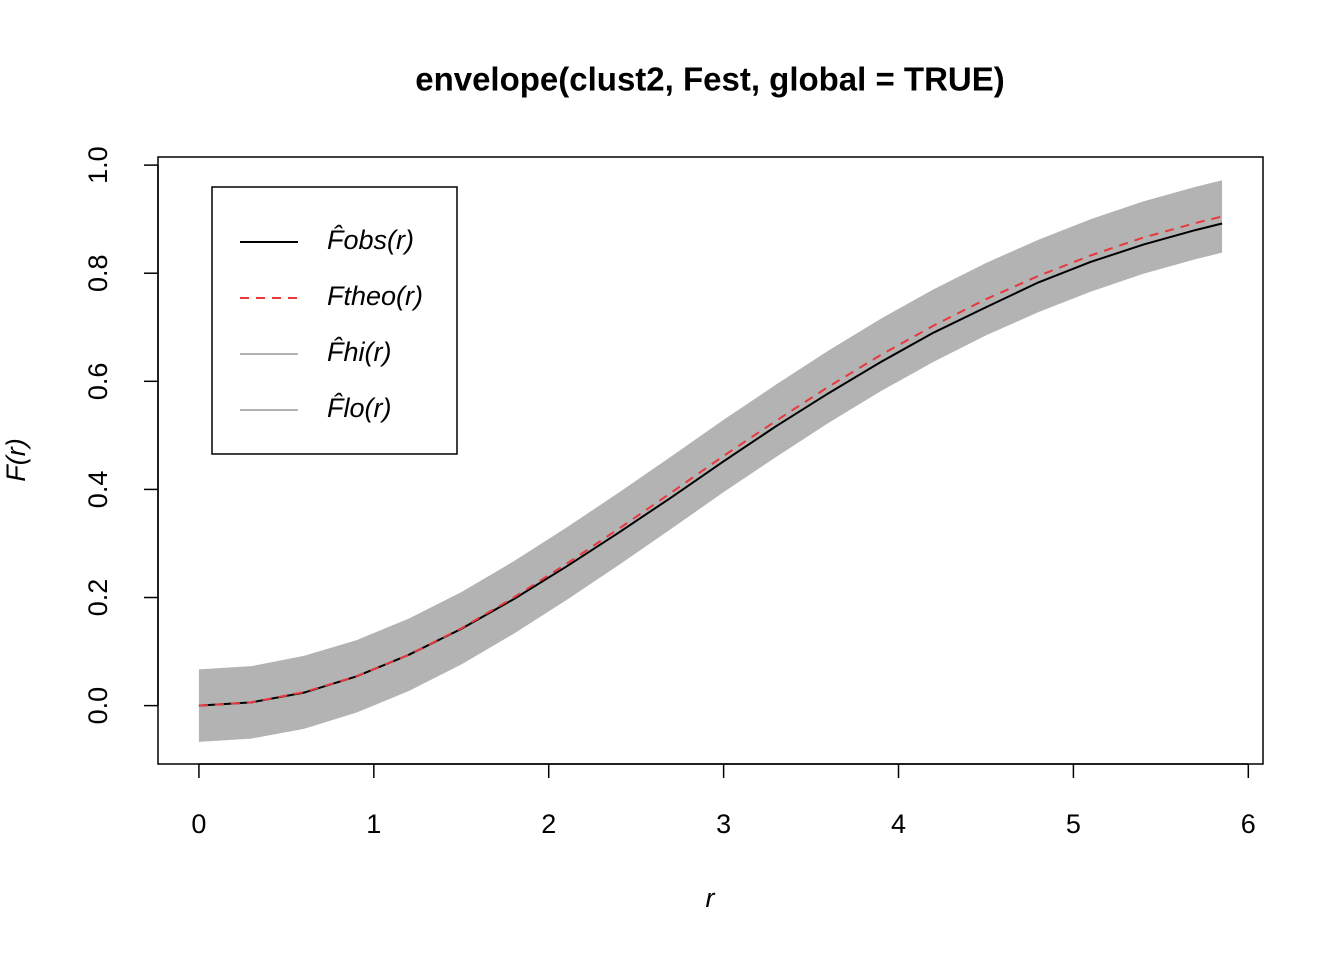 The width and height of the screenshot is (1344, 960). What do you see at coordinates (1073, 824) in the screenshot?
I see `x-tick-label: 5` at bounding box center [1073, 824].